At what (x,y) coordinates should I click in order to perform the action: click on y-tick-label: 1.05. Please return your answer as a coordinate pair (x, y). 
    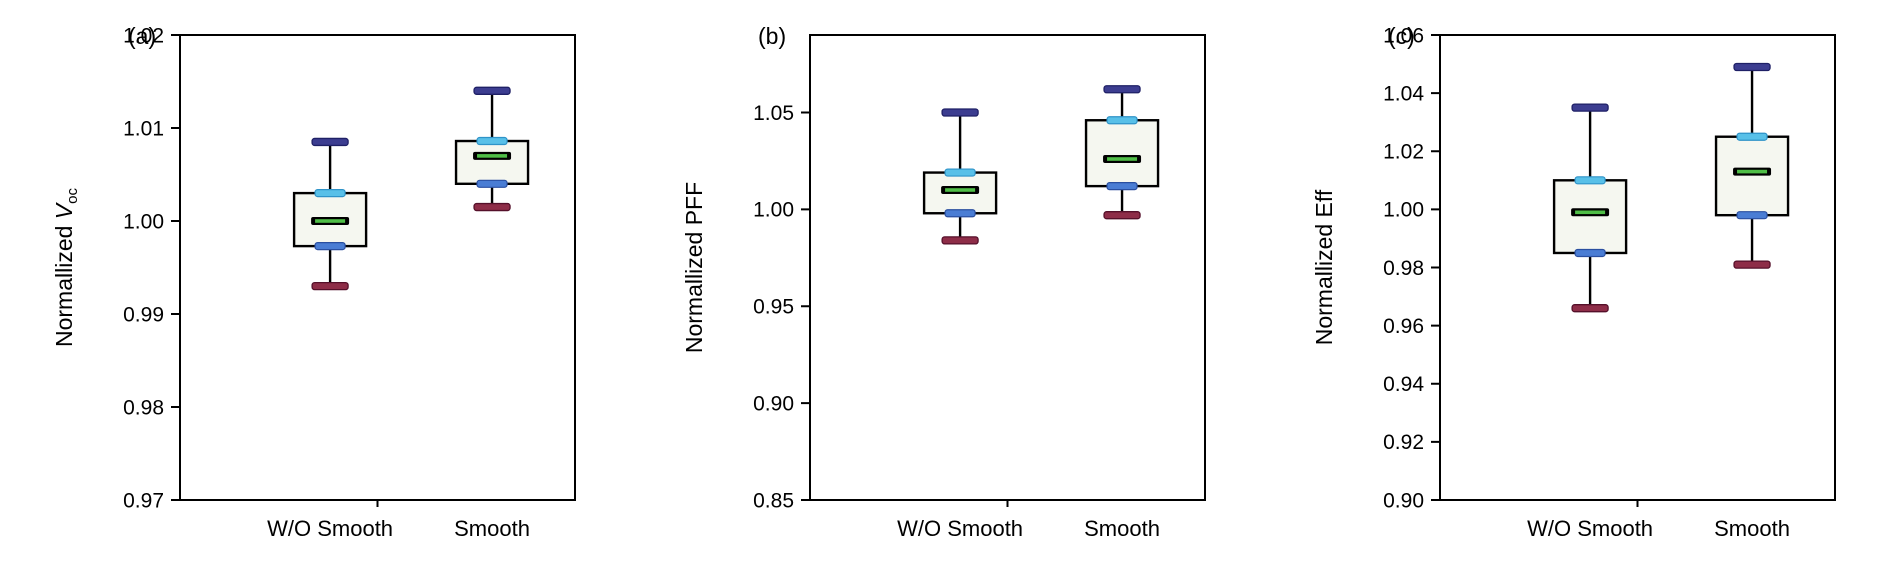
    Looking at the image, I should click on (773, 113).